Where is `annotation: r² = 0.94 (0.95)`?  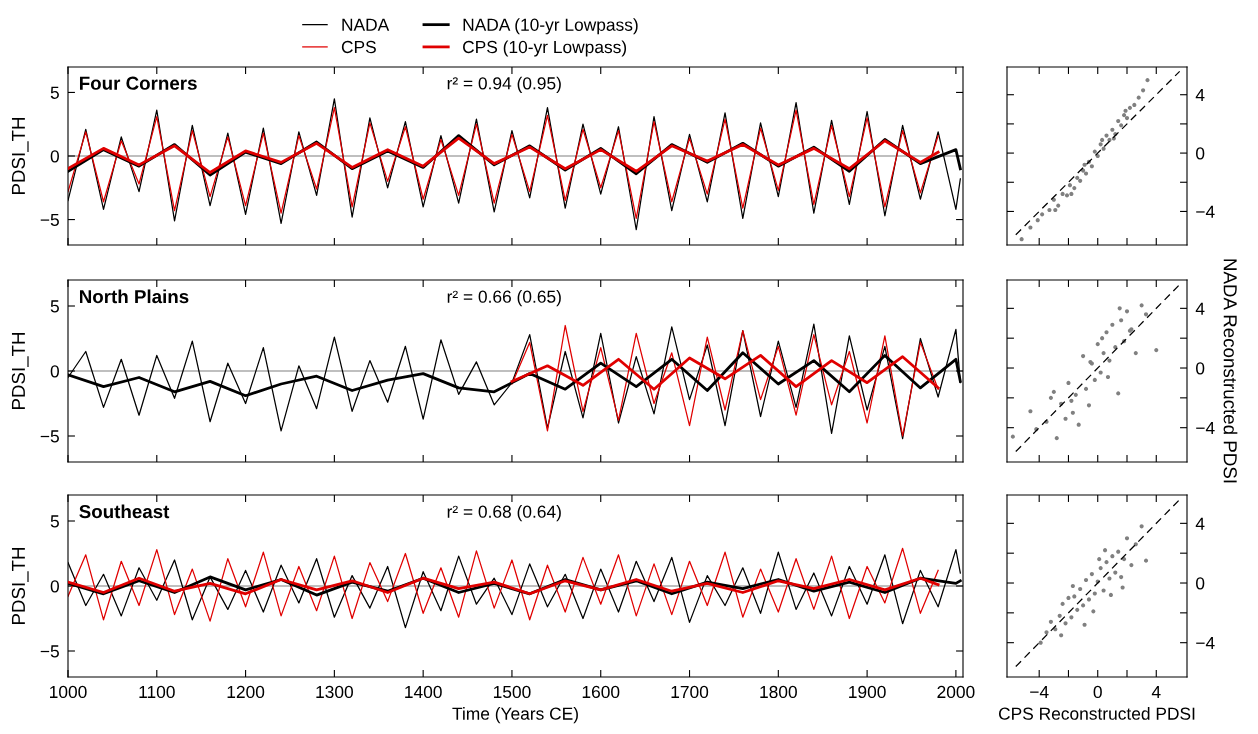 annotation: r² = 0.94 (0.95) is located at coordinates (504, 84).